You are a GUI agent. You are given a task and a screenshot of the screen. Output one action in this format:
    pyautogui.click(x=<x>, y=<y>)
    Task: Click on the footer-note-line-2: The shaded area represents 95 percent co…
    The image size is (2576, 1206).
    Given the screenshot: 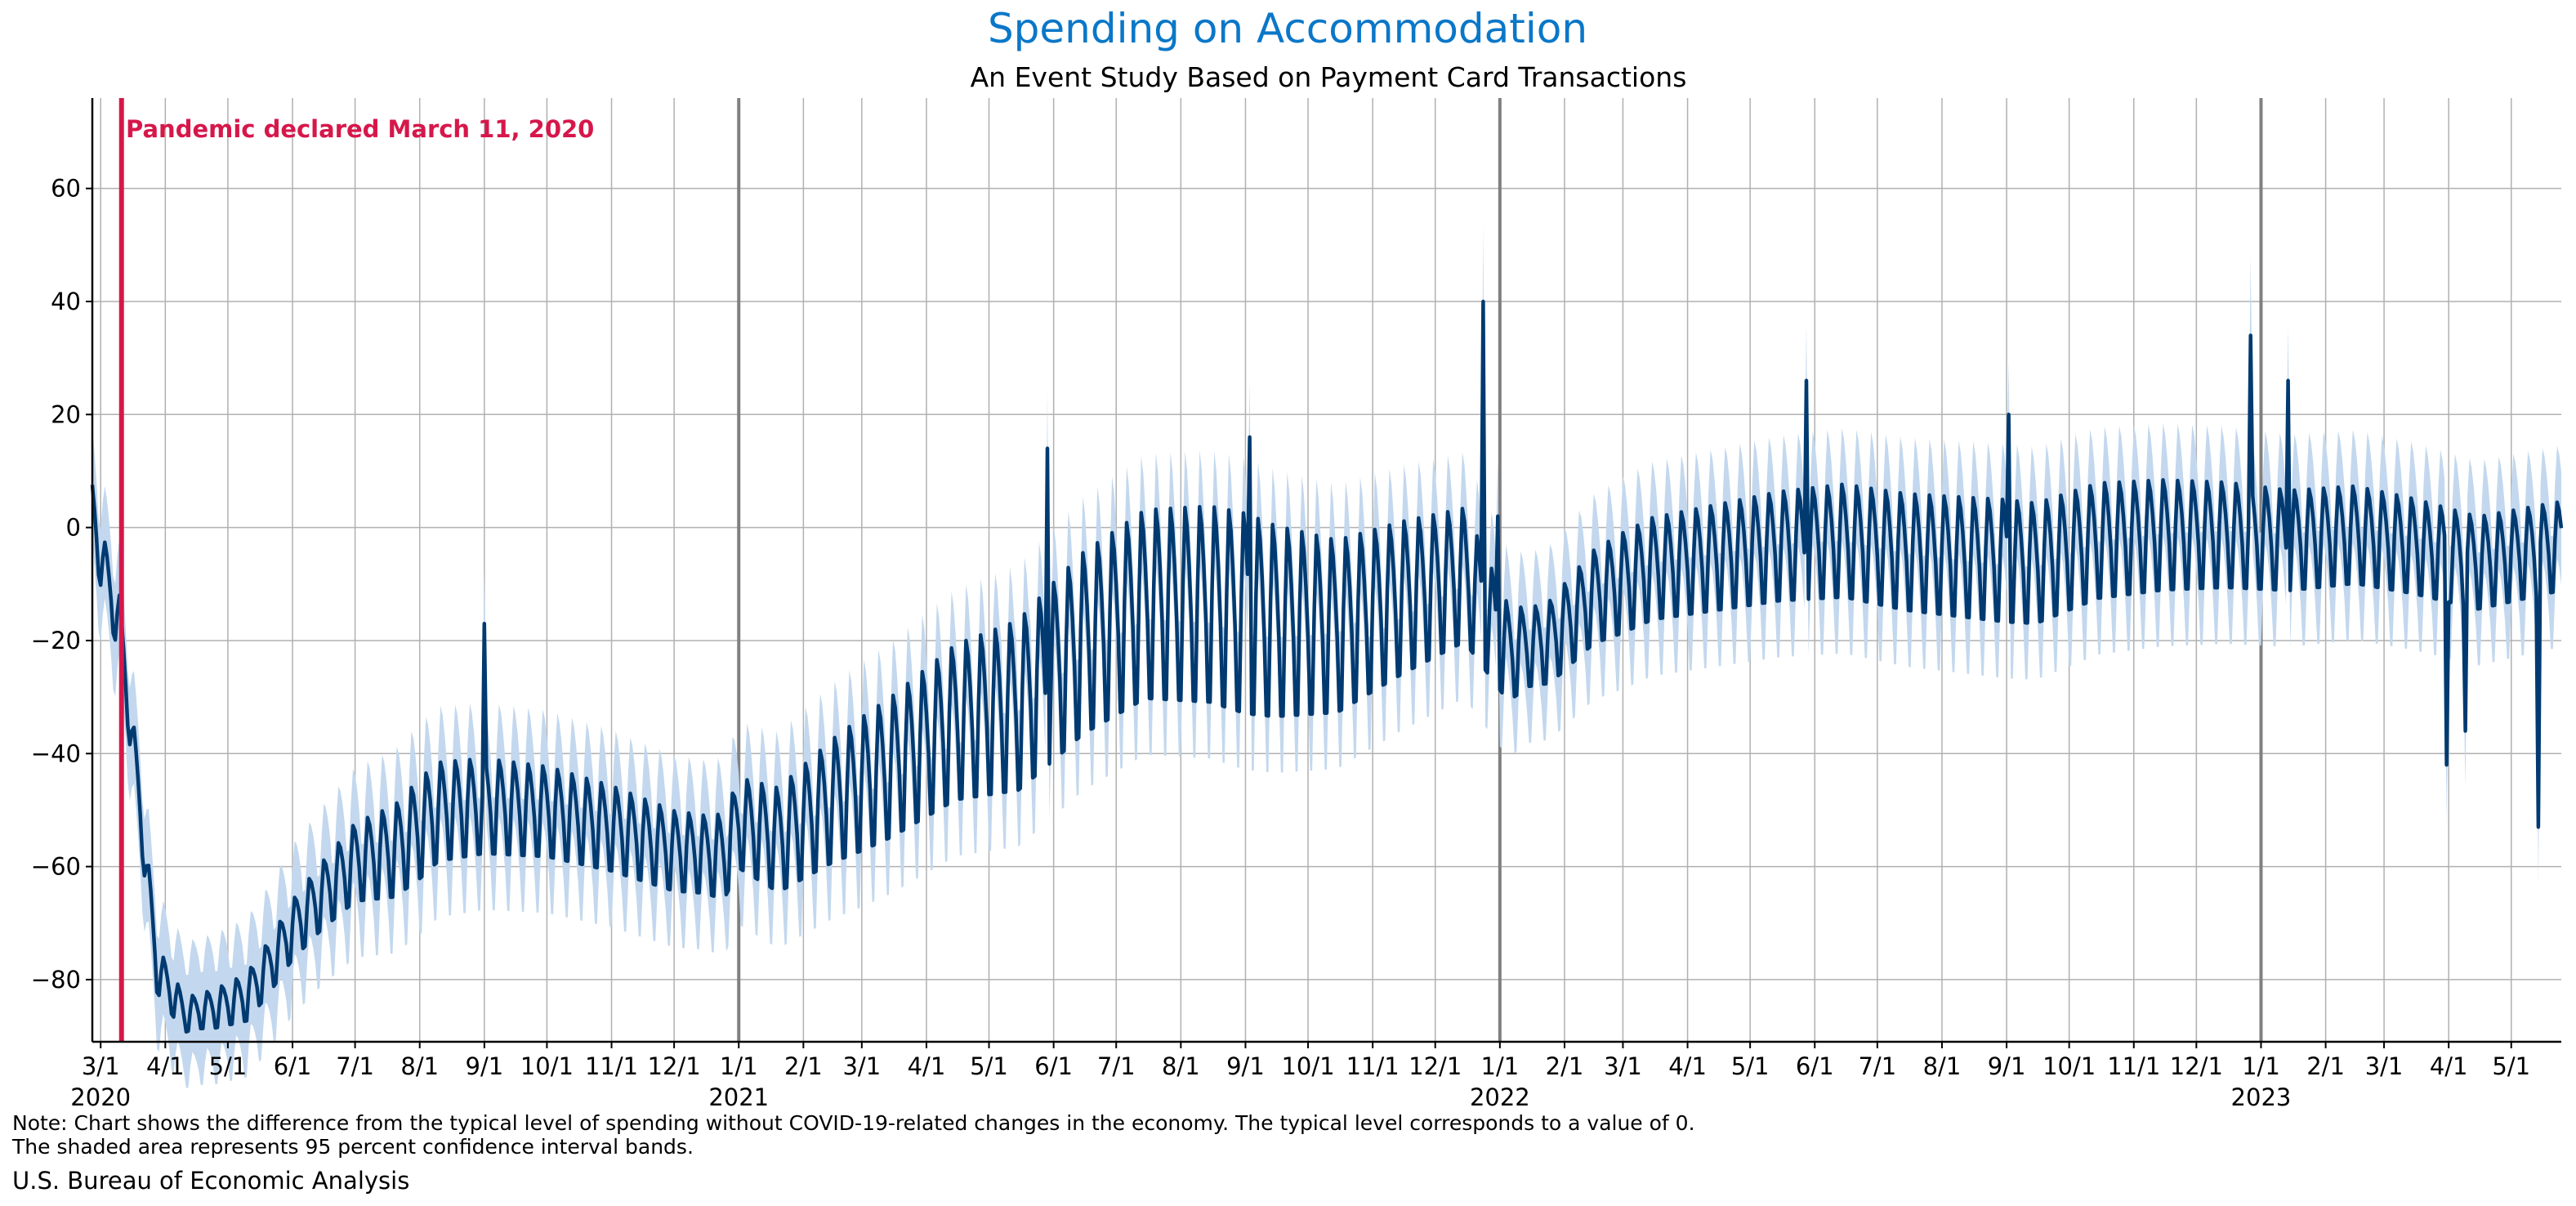 What is the action you would take?
    pyautogui.click(x=353, y=1147)
    